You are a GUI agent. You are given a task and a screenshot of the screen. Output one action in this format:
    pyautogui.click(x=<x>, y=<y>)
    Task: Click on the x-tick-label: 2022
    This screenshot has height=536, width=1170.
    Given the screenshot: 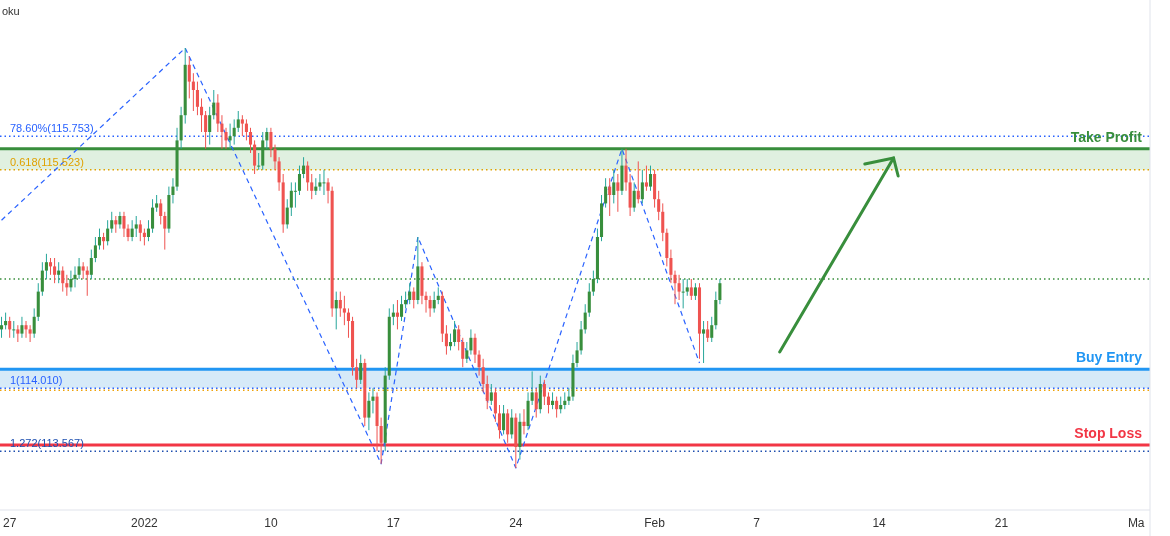 What is the action you would take?
    pyautogui.click(x=145, y=523)
    